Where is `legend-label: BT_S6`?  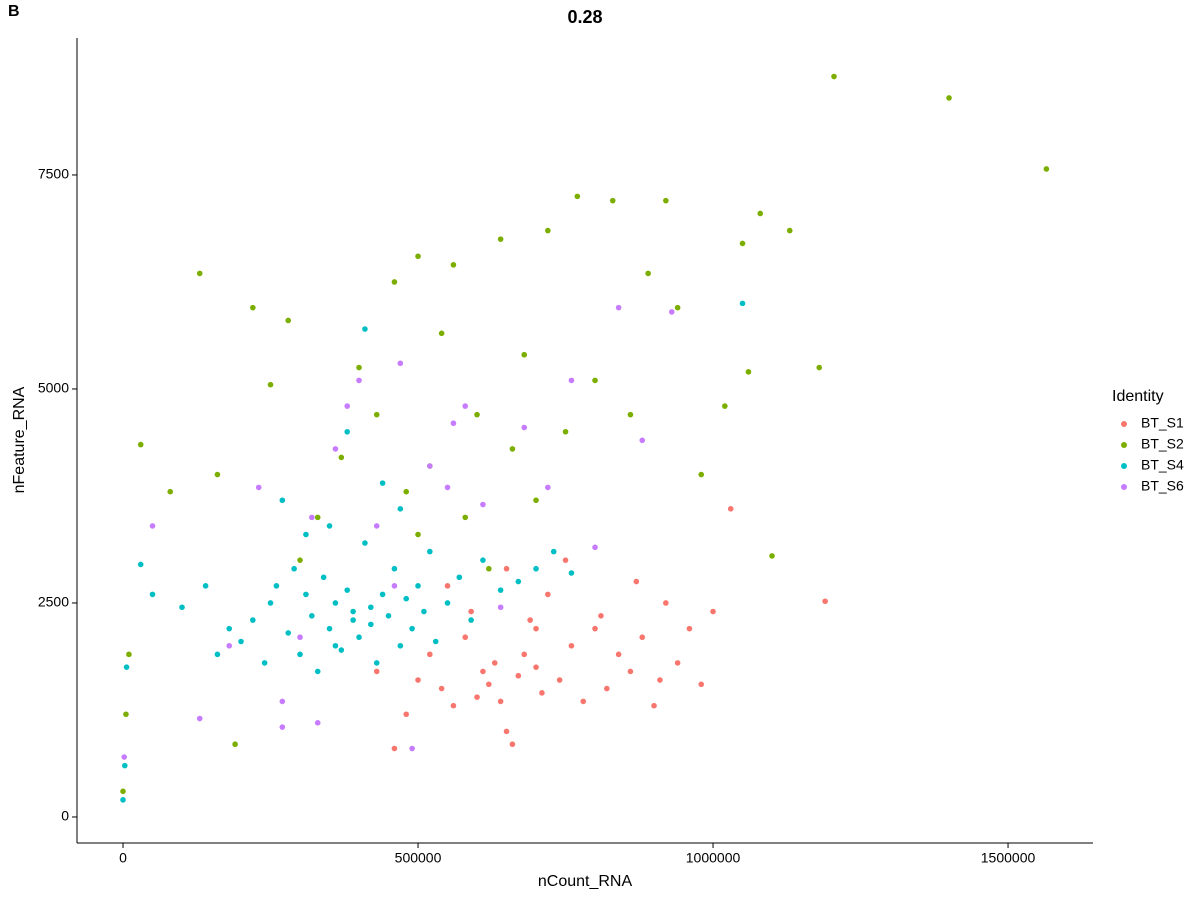 legend-label: BT_S6 is located at coordinates (1162, 486).